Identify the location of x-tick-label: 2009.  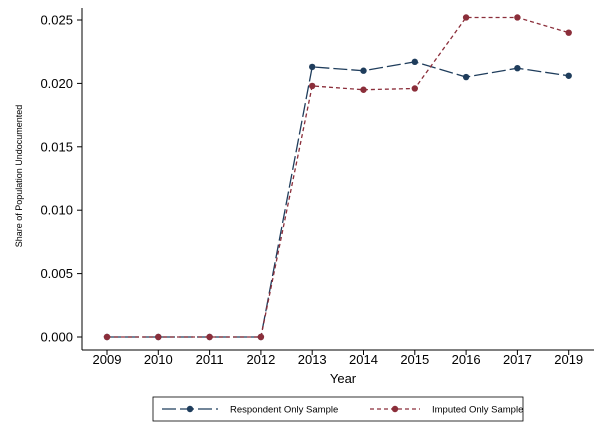
(107, 359).